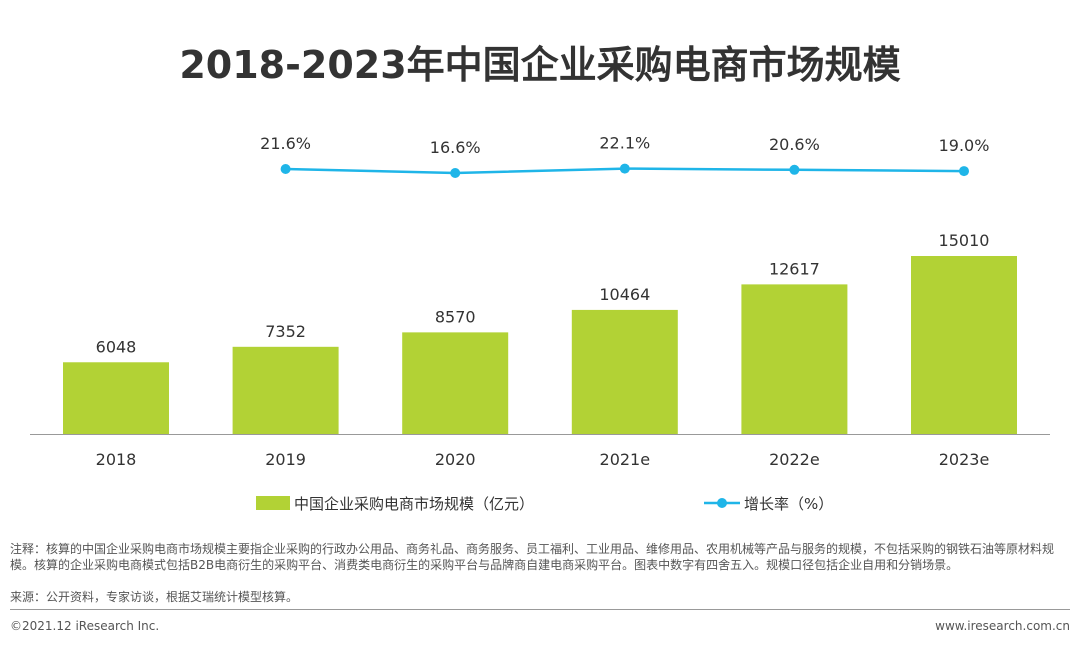  I want to click on bar-value-label: 10464, so click(624, 294).